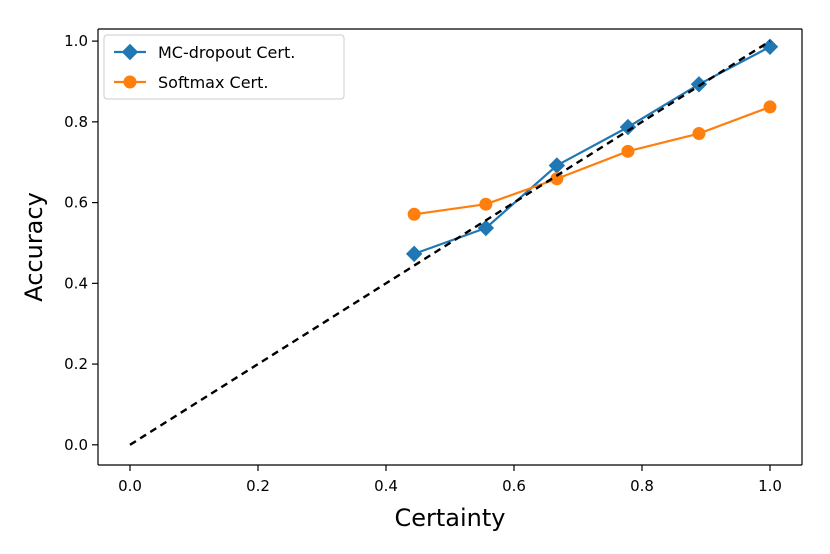  I want to click on y-tick-label: 0.6, so click(76, 203).